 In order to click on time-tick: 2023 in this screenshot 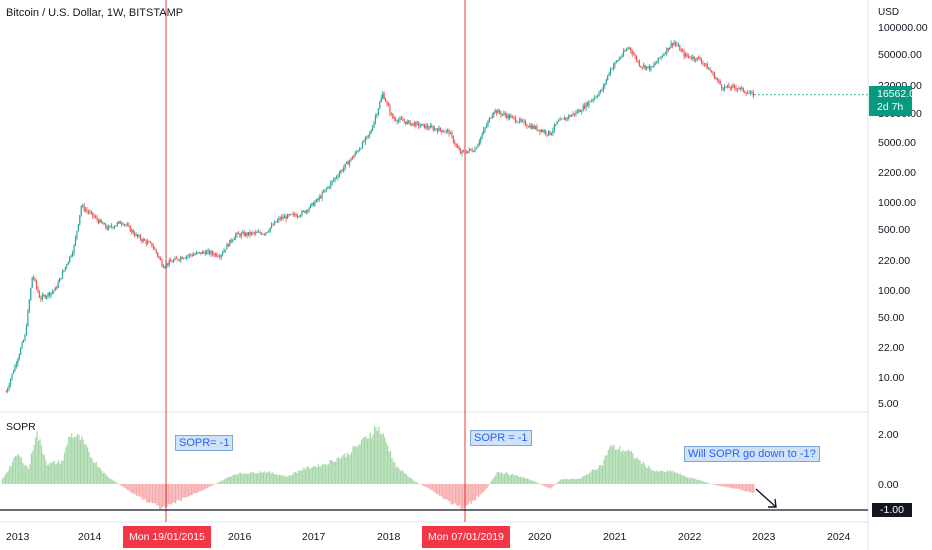, I will do `click(764, 537)`.